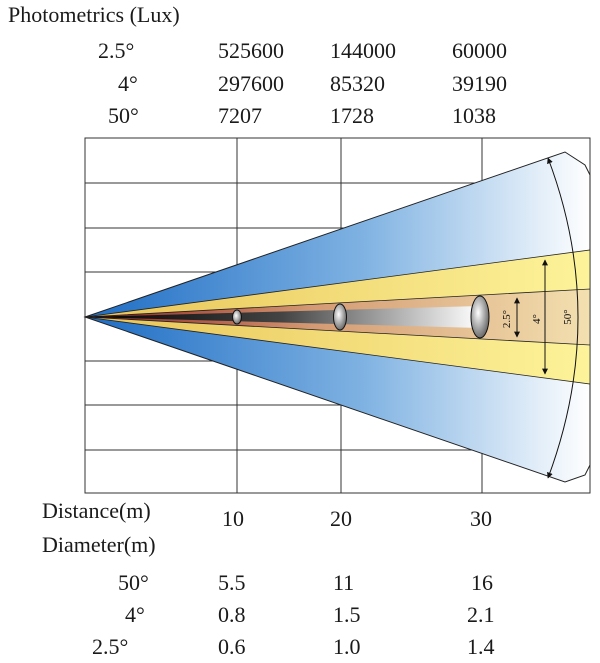 The width and height of the screenshot is (600, 663). What do you see at coordinates (135, 614) in the screenshot?
I see `diameter-angle: 4°` at bounding box center [135, 614].